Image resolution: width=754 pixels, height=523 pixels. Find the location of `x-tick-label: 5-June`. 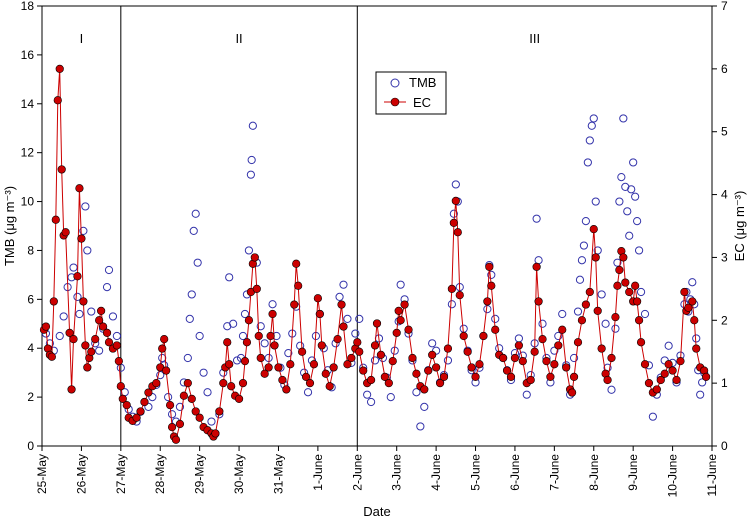

x-tick-label: 5-June is located at coordinates (476, 472).